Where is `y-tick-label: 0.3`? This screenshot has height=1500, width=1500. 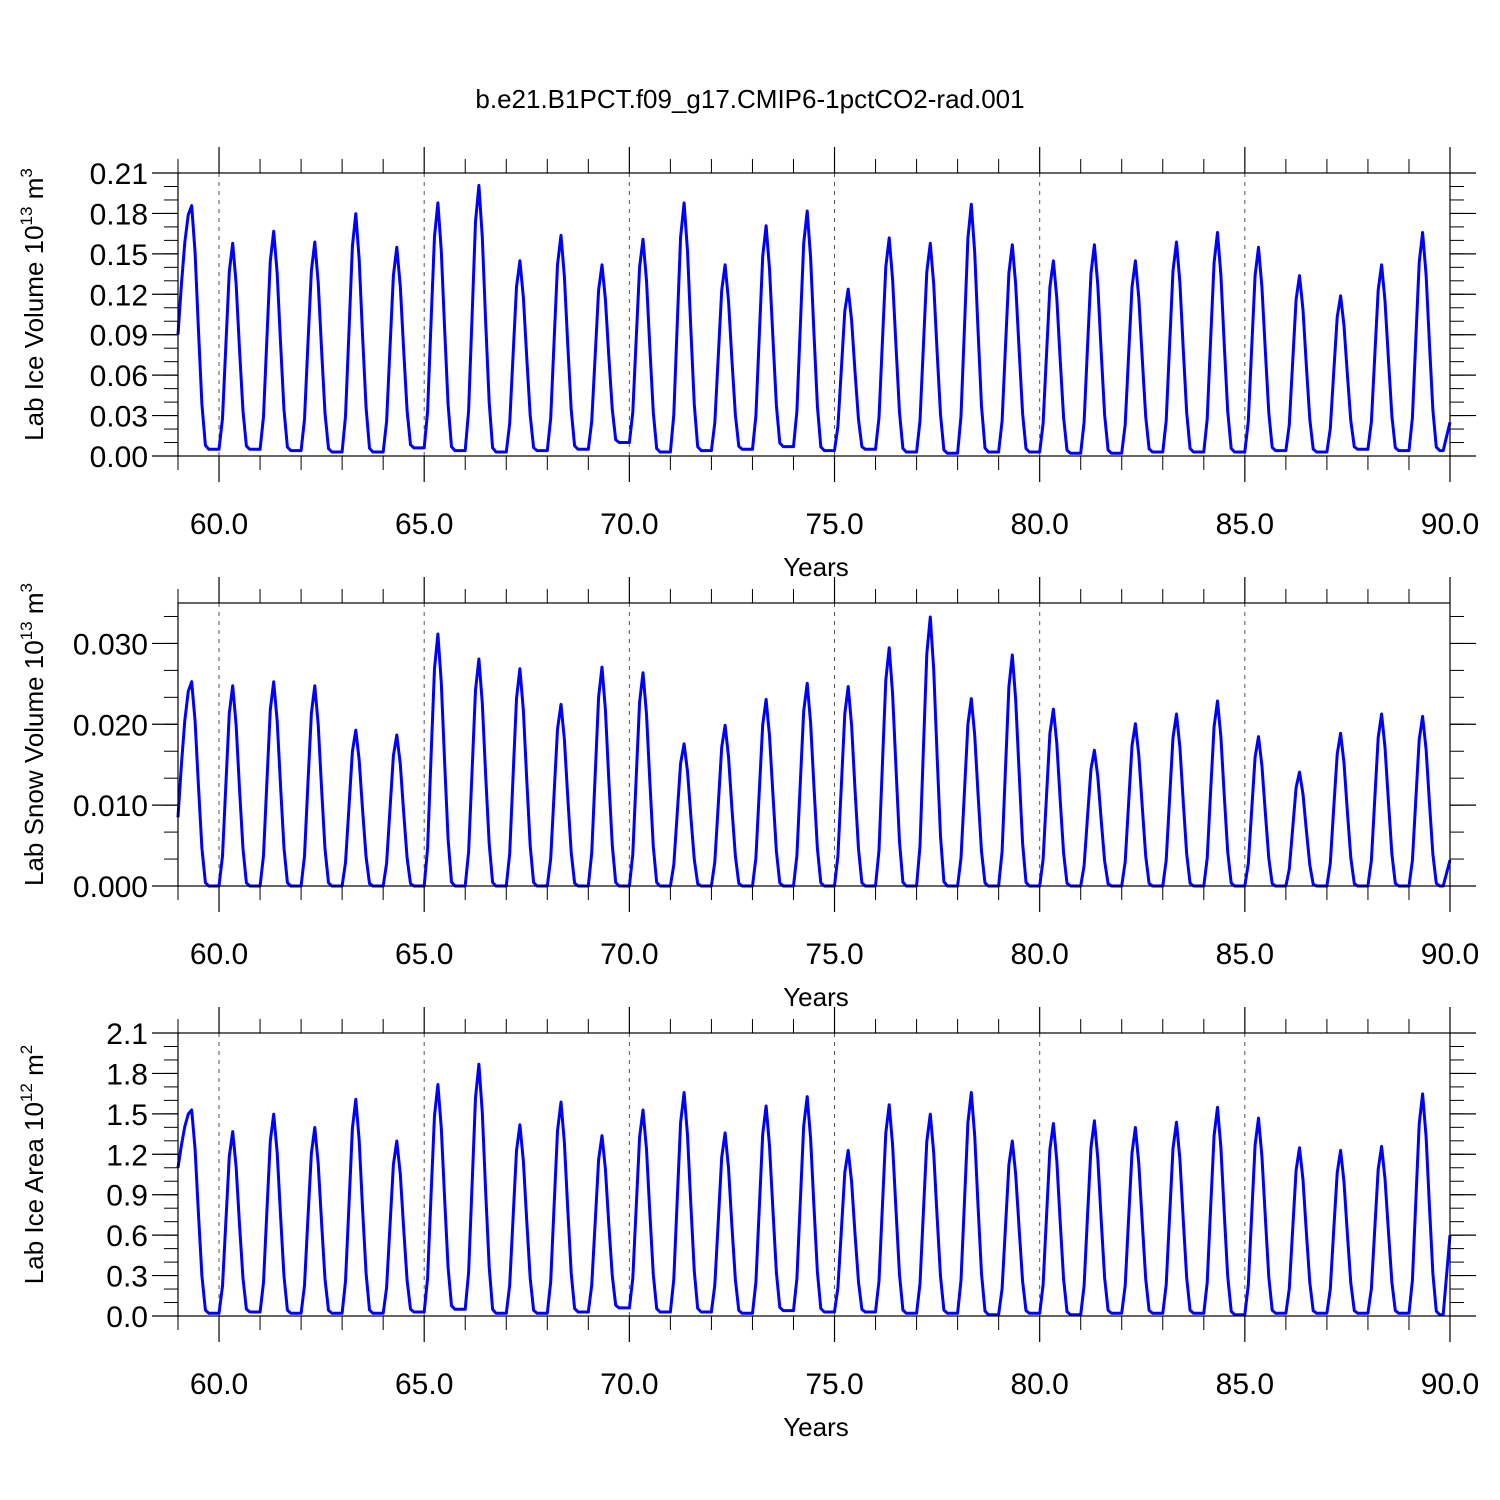
y-tick-label: 0.3 is located at coordinates (127, 1277).